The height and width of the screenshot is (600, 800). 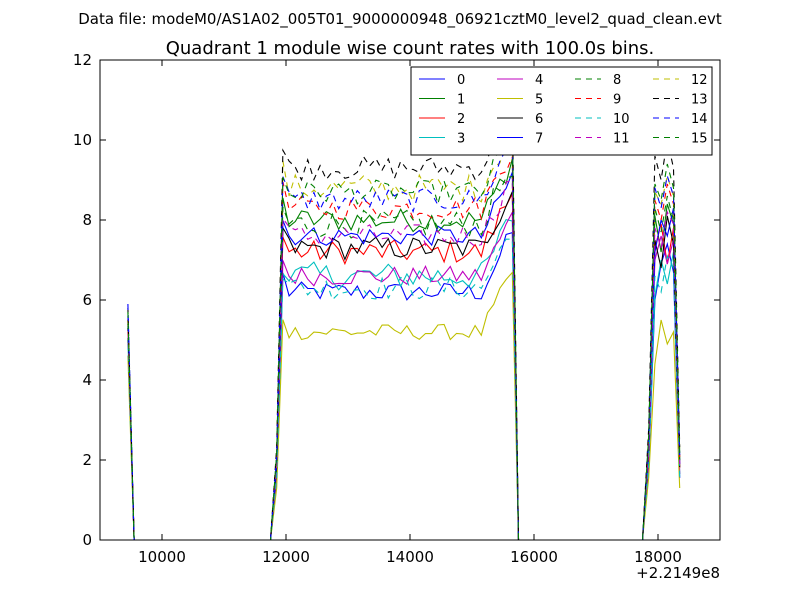 I want to click on legend-label-11: 11, so click(x=621, y=139).